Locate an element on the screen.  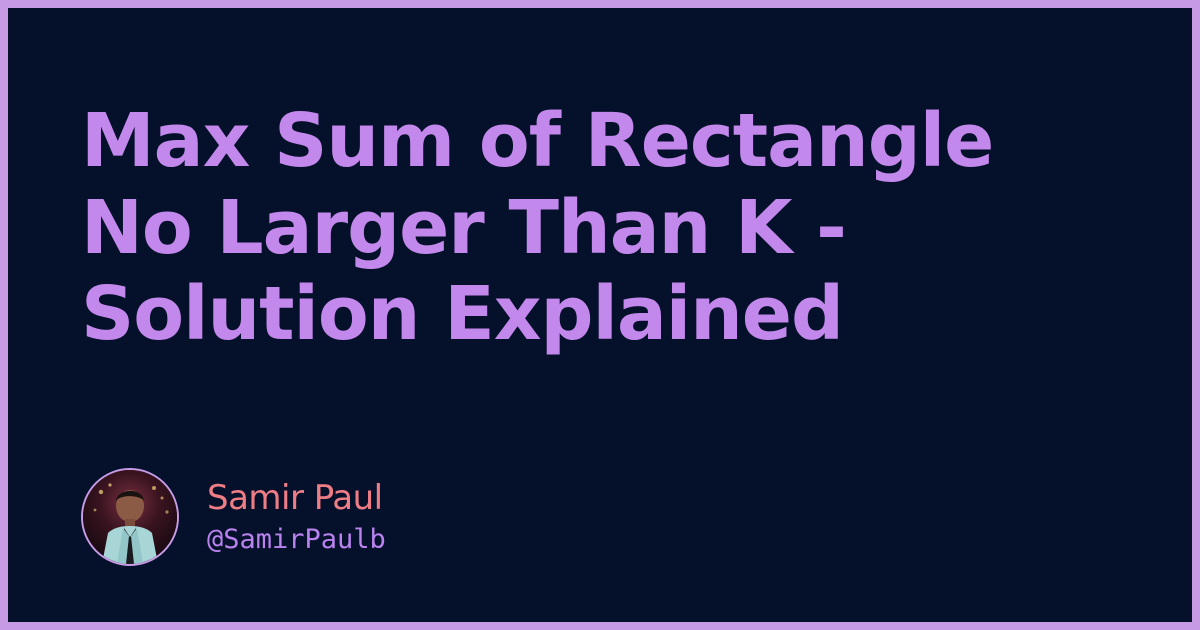
author-block: Samir Paul @SamirPaulb is located at coordinates (233, 517).